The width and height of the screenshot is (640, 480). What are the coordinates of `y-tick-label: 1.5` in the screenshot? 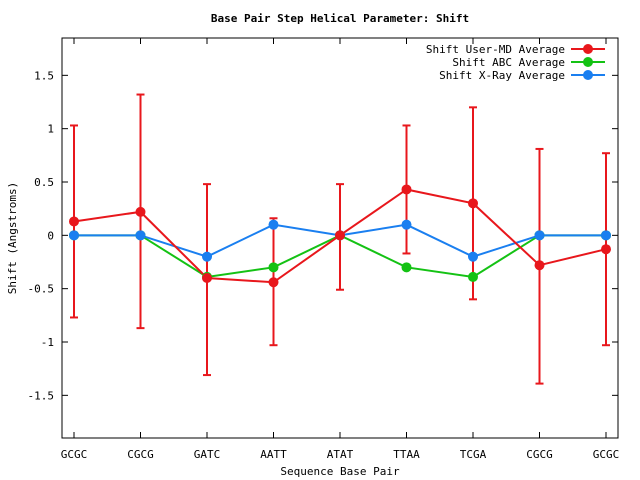 It's located at (44, 75).